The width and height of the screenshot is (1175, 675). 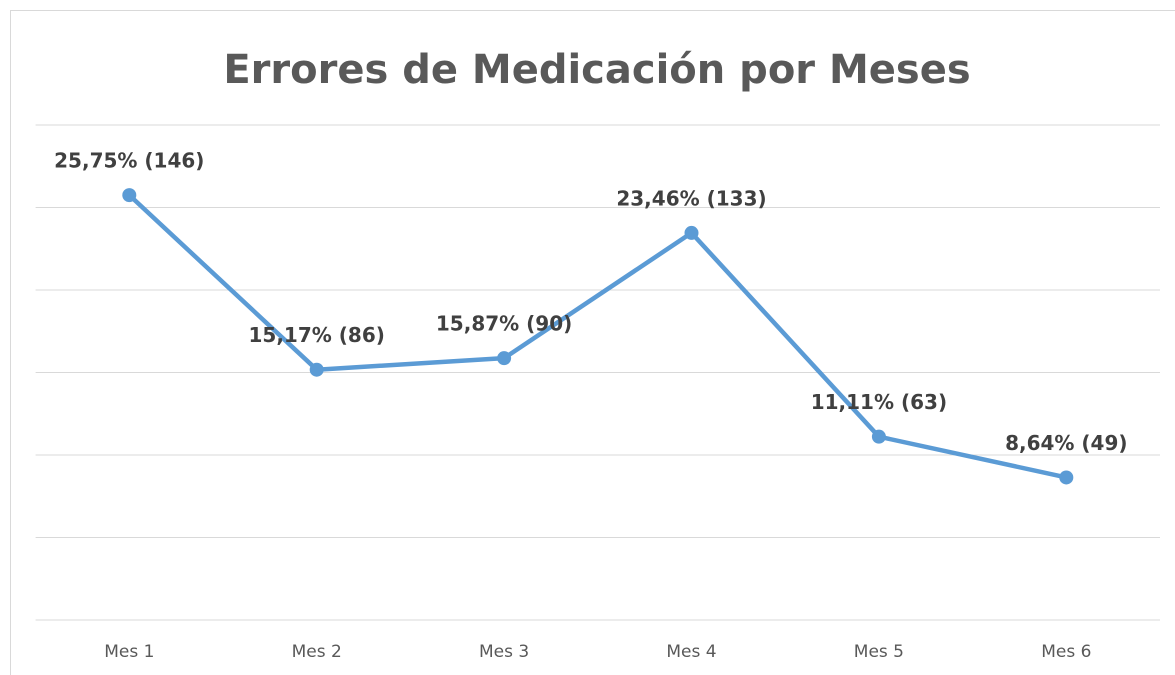 I want to click on x-tick-label: Mes 6, so click(x=1066, y=652).